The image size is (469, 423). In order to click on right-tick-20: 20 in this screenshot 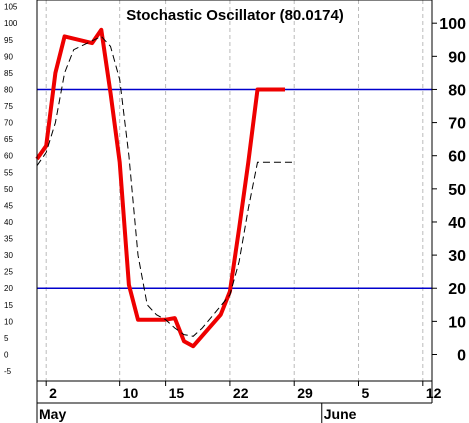, I will do `click(457, 289)`.